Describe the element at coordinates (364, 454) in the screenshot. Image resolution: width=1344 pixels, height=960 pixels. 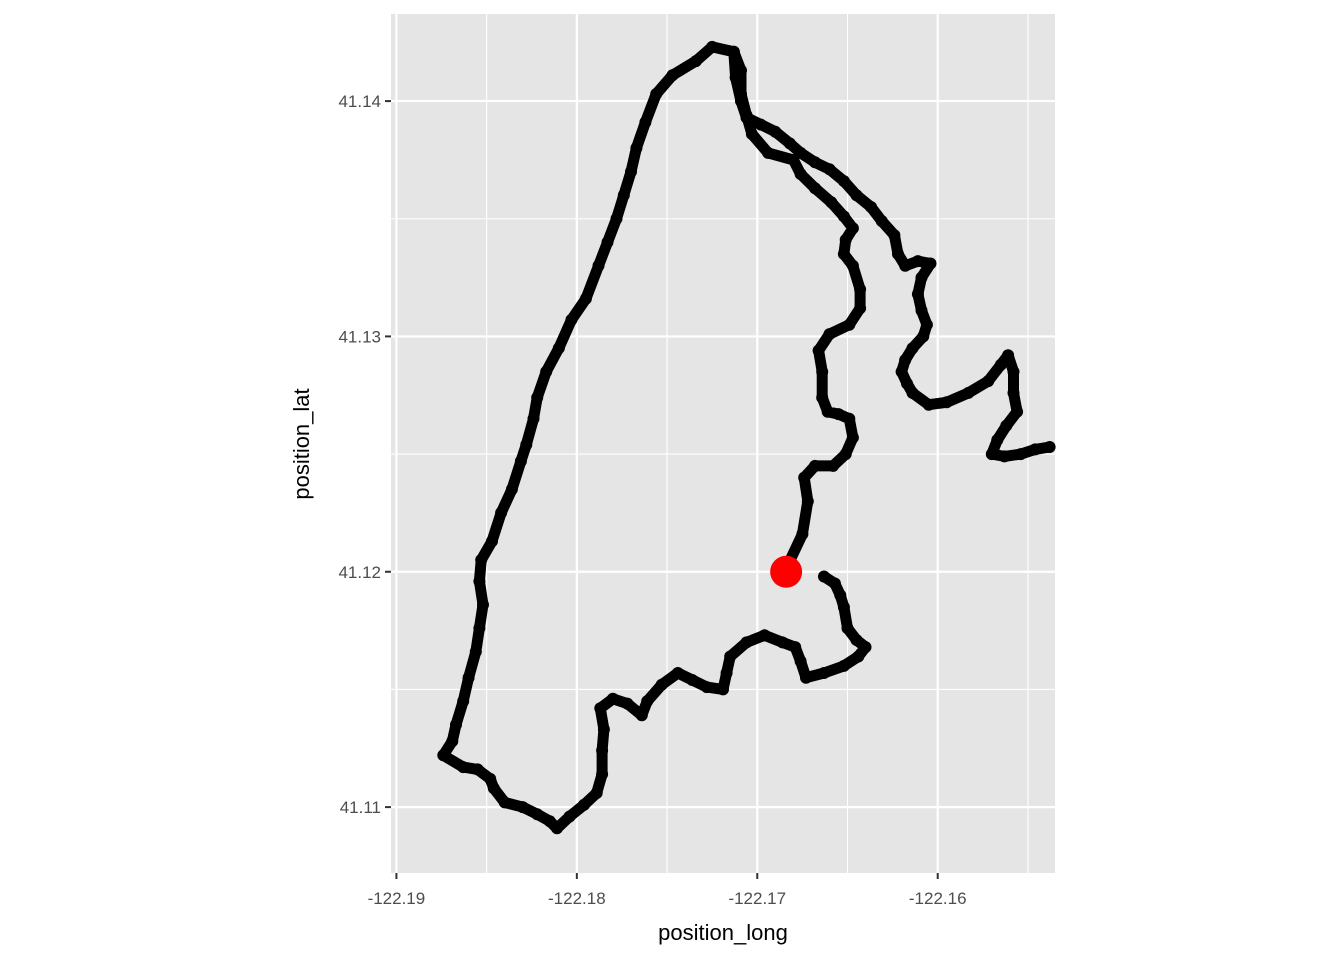
I see `y-axis: 41.11 41.12 41.13 41.14` at that location.